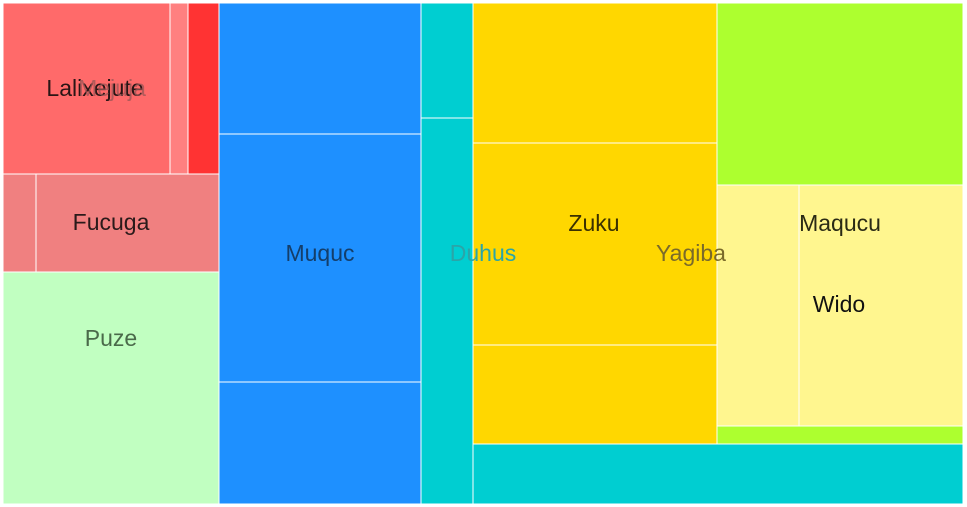 Image resolution: width=967 pixels, height=507 pixels. I want to click on treemap-tile-fucuga, so click(127, 223).